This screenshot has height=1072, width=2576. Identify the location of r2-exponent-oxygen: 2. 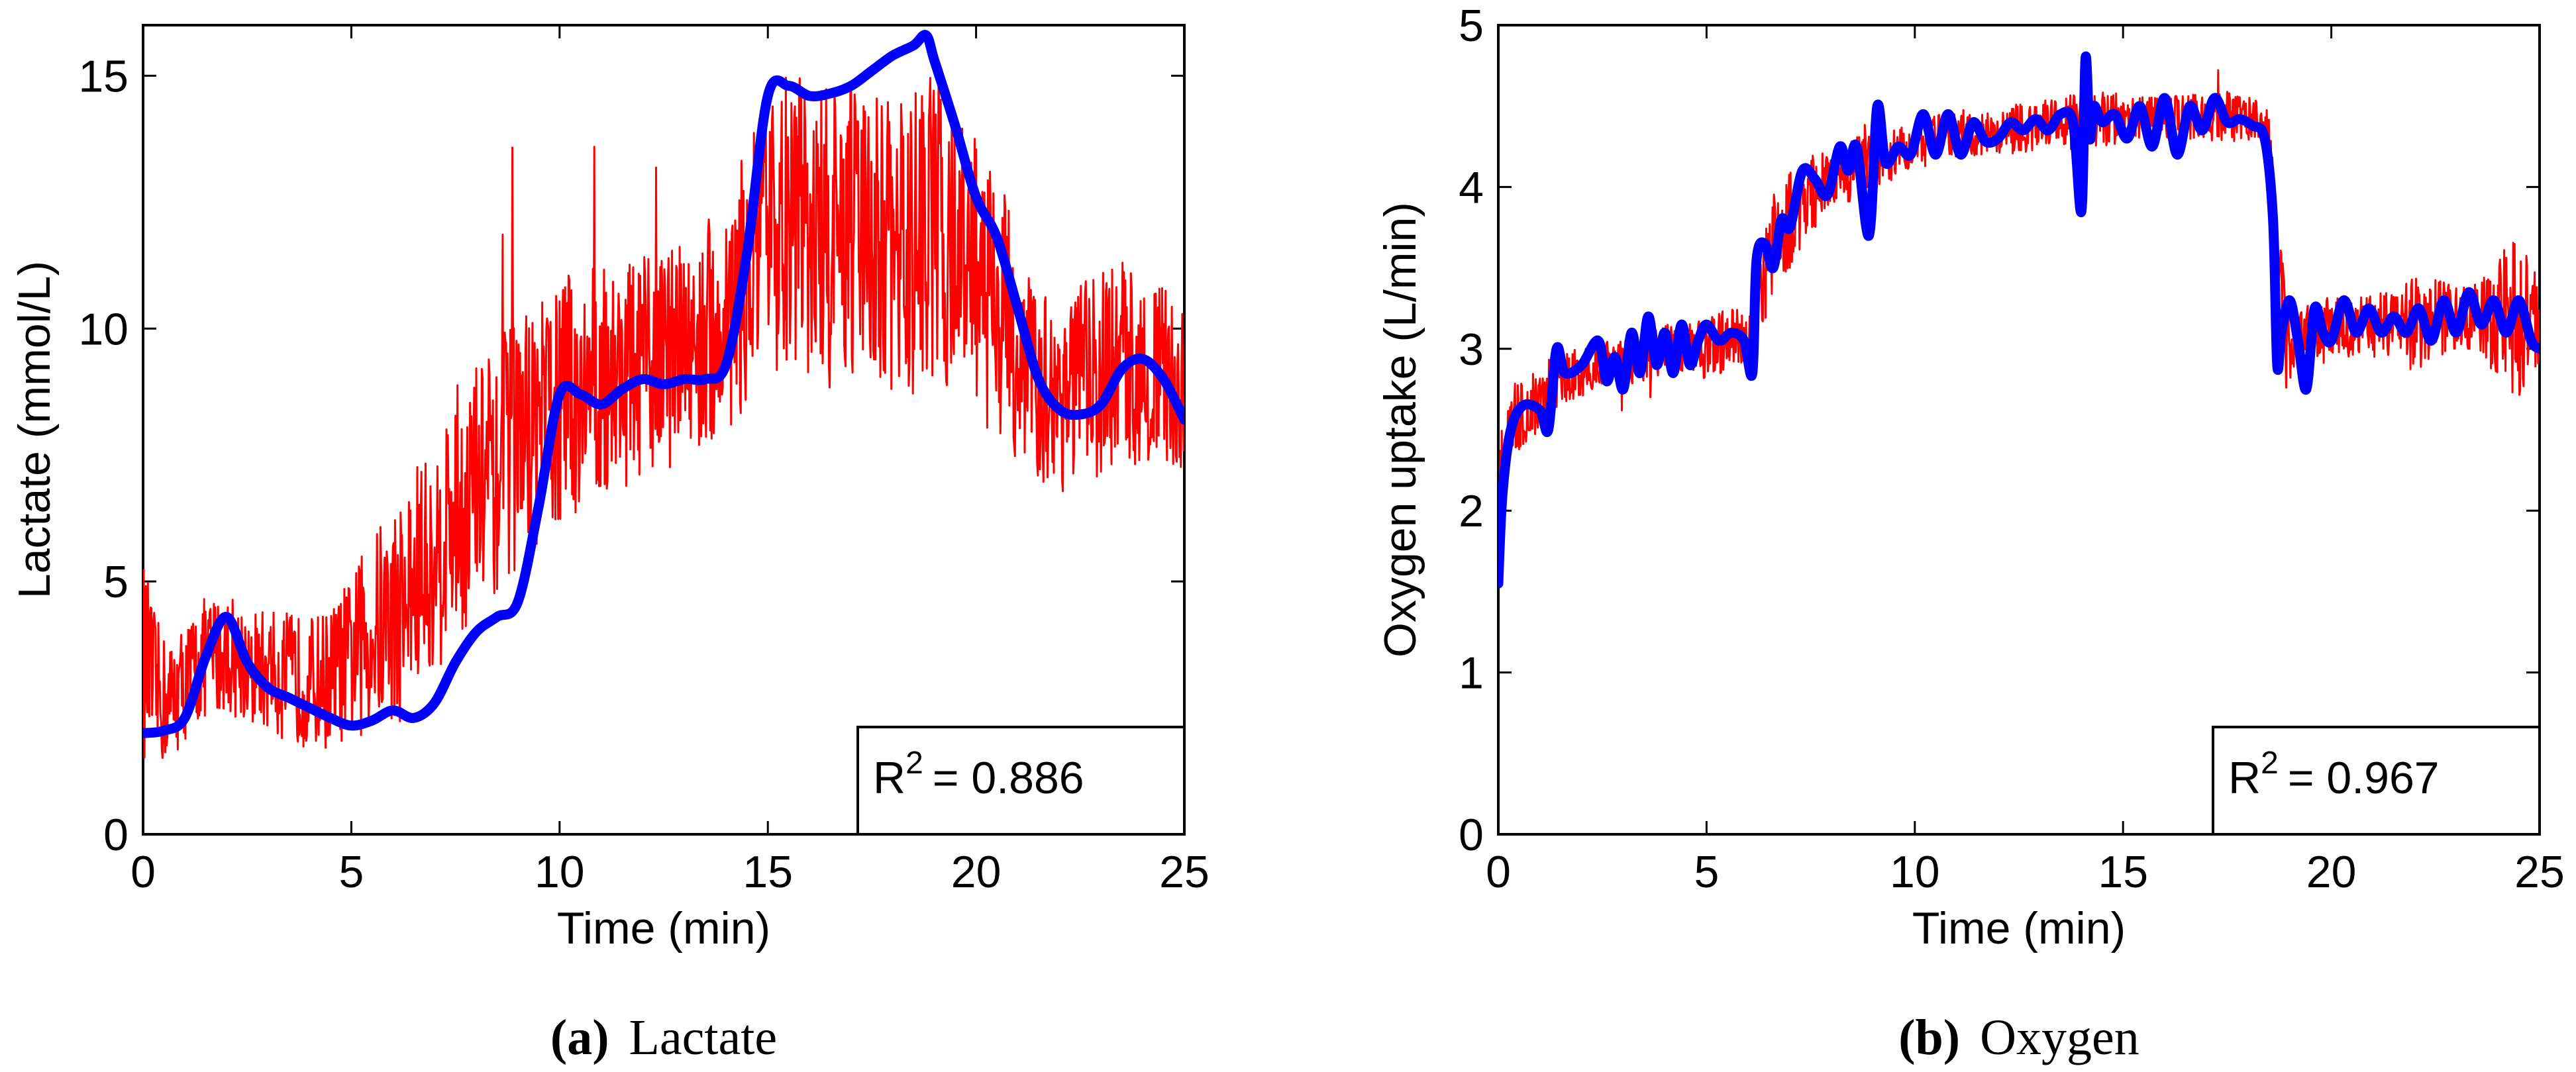
(2270, 764).